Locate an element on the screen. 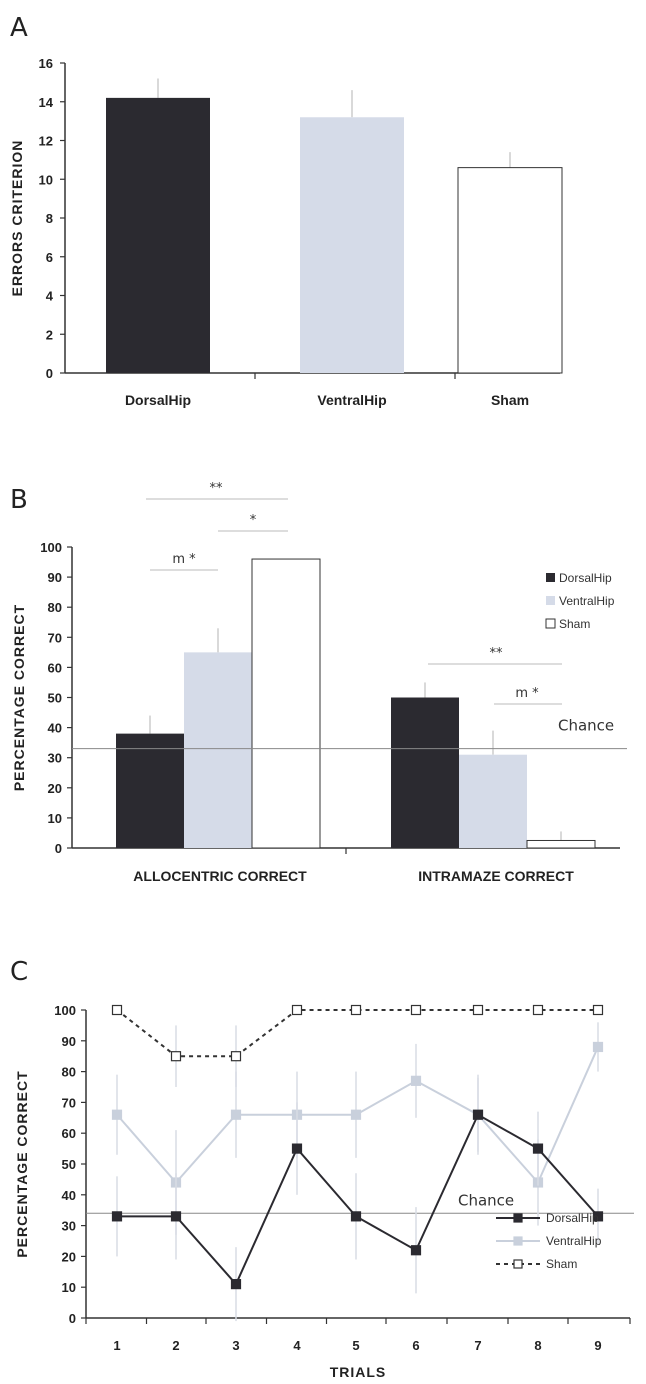 The image size is (646, 1384). legend-marker-dorsalhip is located at coordinates (518, 1218).